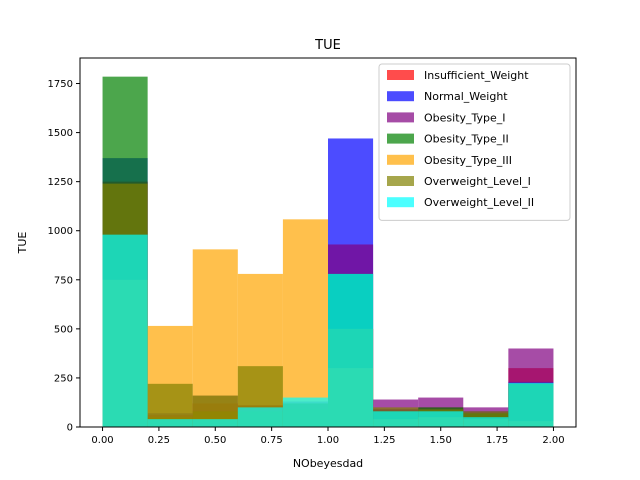  I want to click on legend-swatch-obesity-type-i, so click(400, 117).